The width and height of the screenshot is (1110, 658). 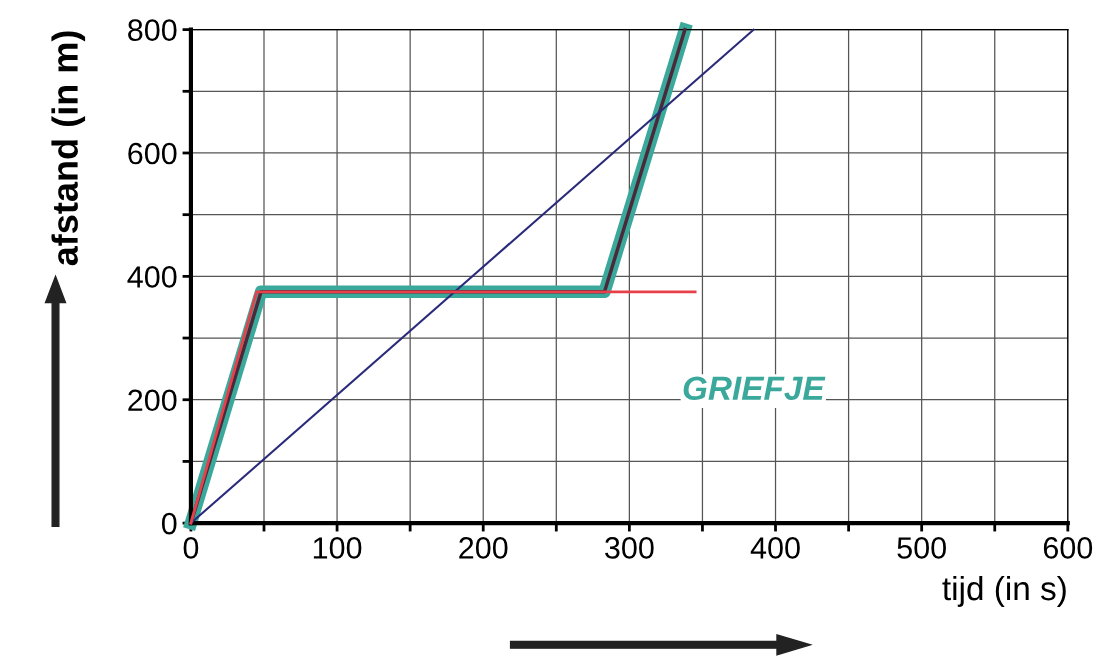 I want to click on y-tick-label: 600, so click(x=152, y=153).